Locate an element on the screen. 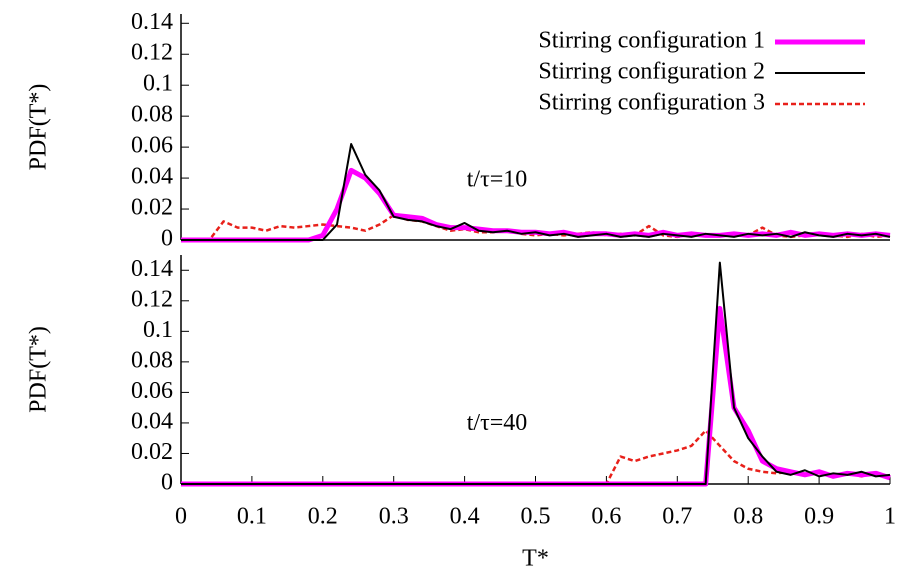 The image size is (904, 581). x-tick-label: 0.6 is located at coordinates (606, 517).